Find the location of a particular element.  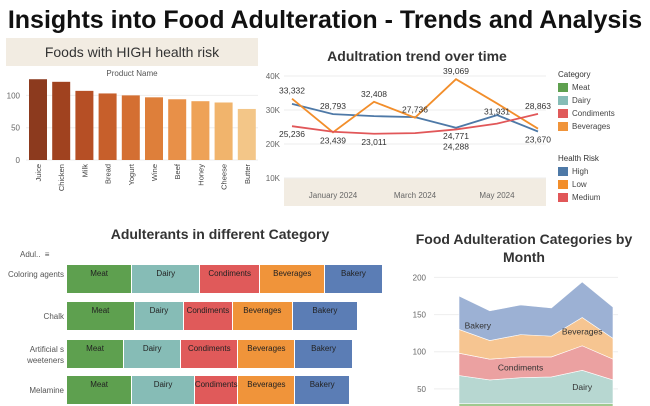

x-tick-label: May 2024 is located at coordinates (497, 195).